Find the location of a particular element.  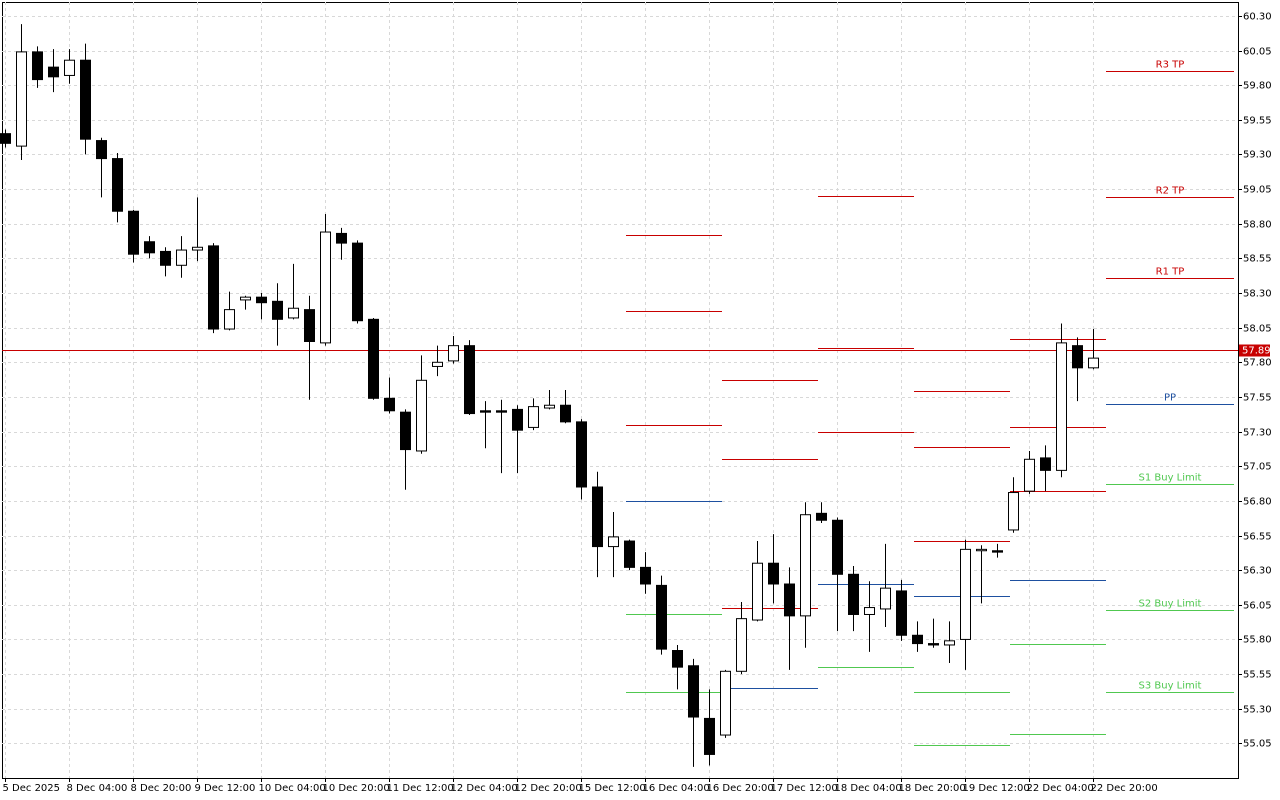

x-tick-label: 10 Dec 04:00 is located at coordinates (292, 788).